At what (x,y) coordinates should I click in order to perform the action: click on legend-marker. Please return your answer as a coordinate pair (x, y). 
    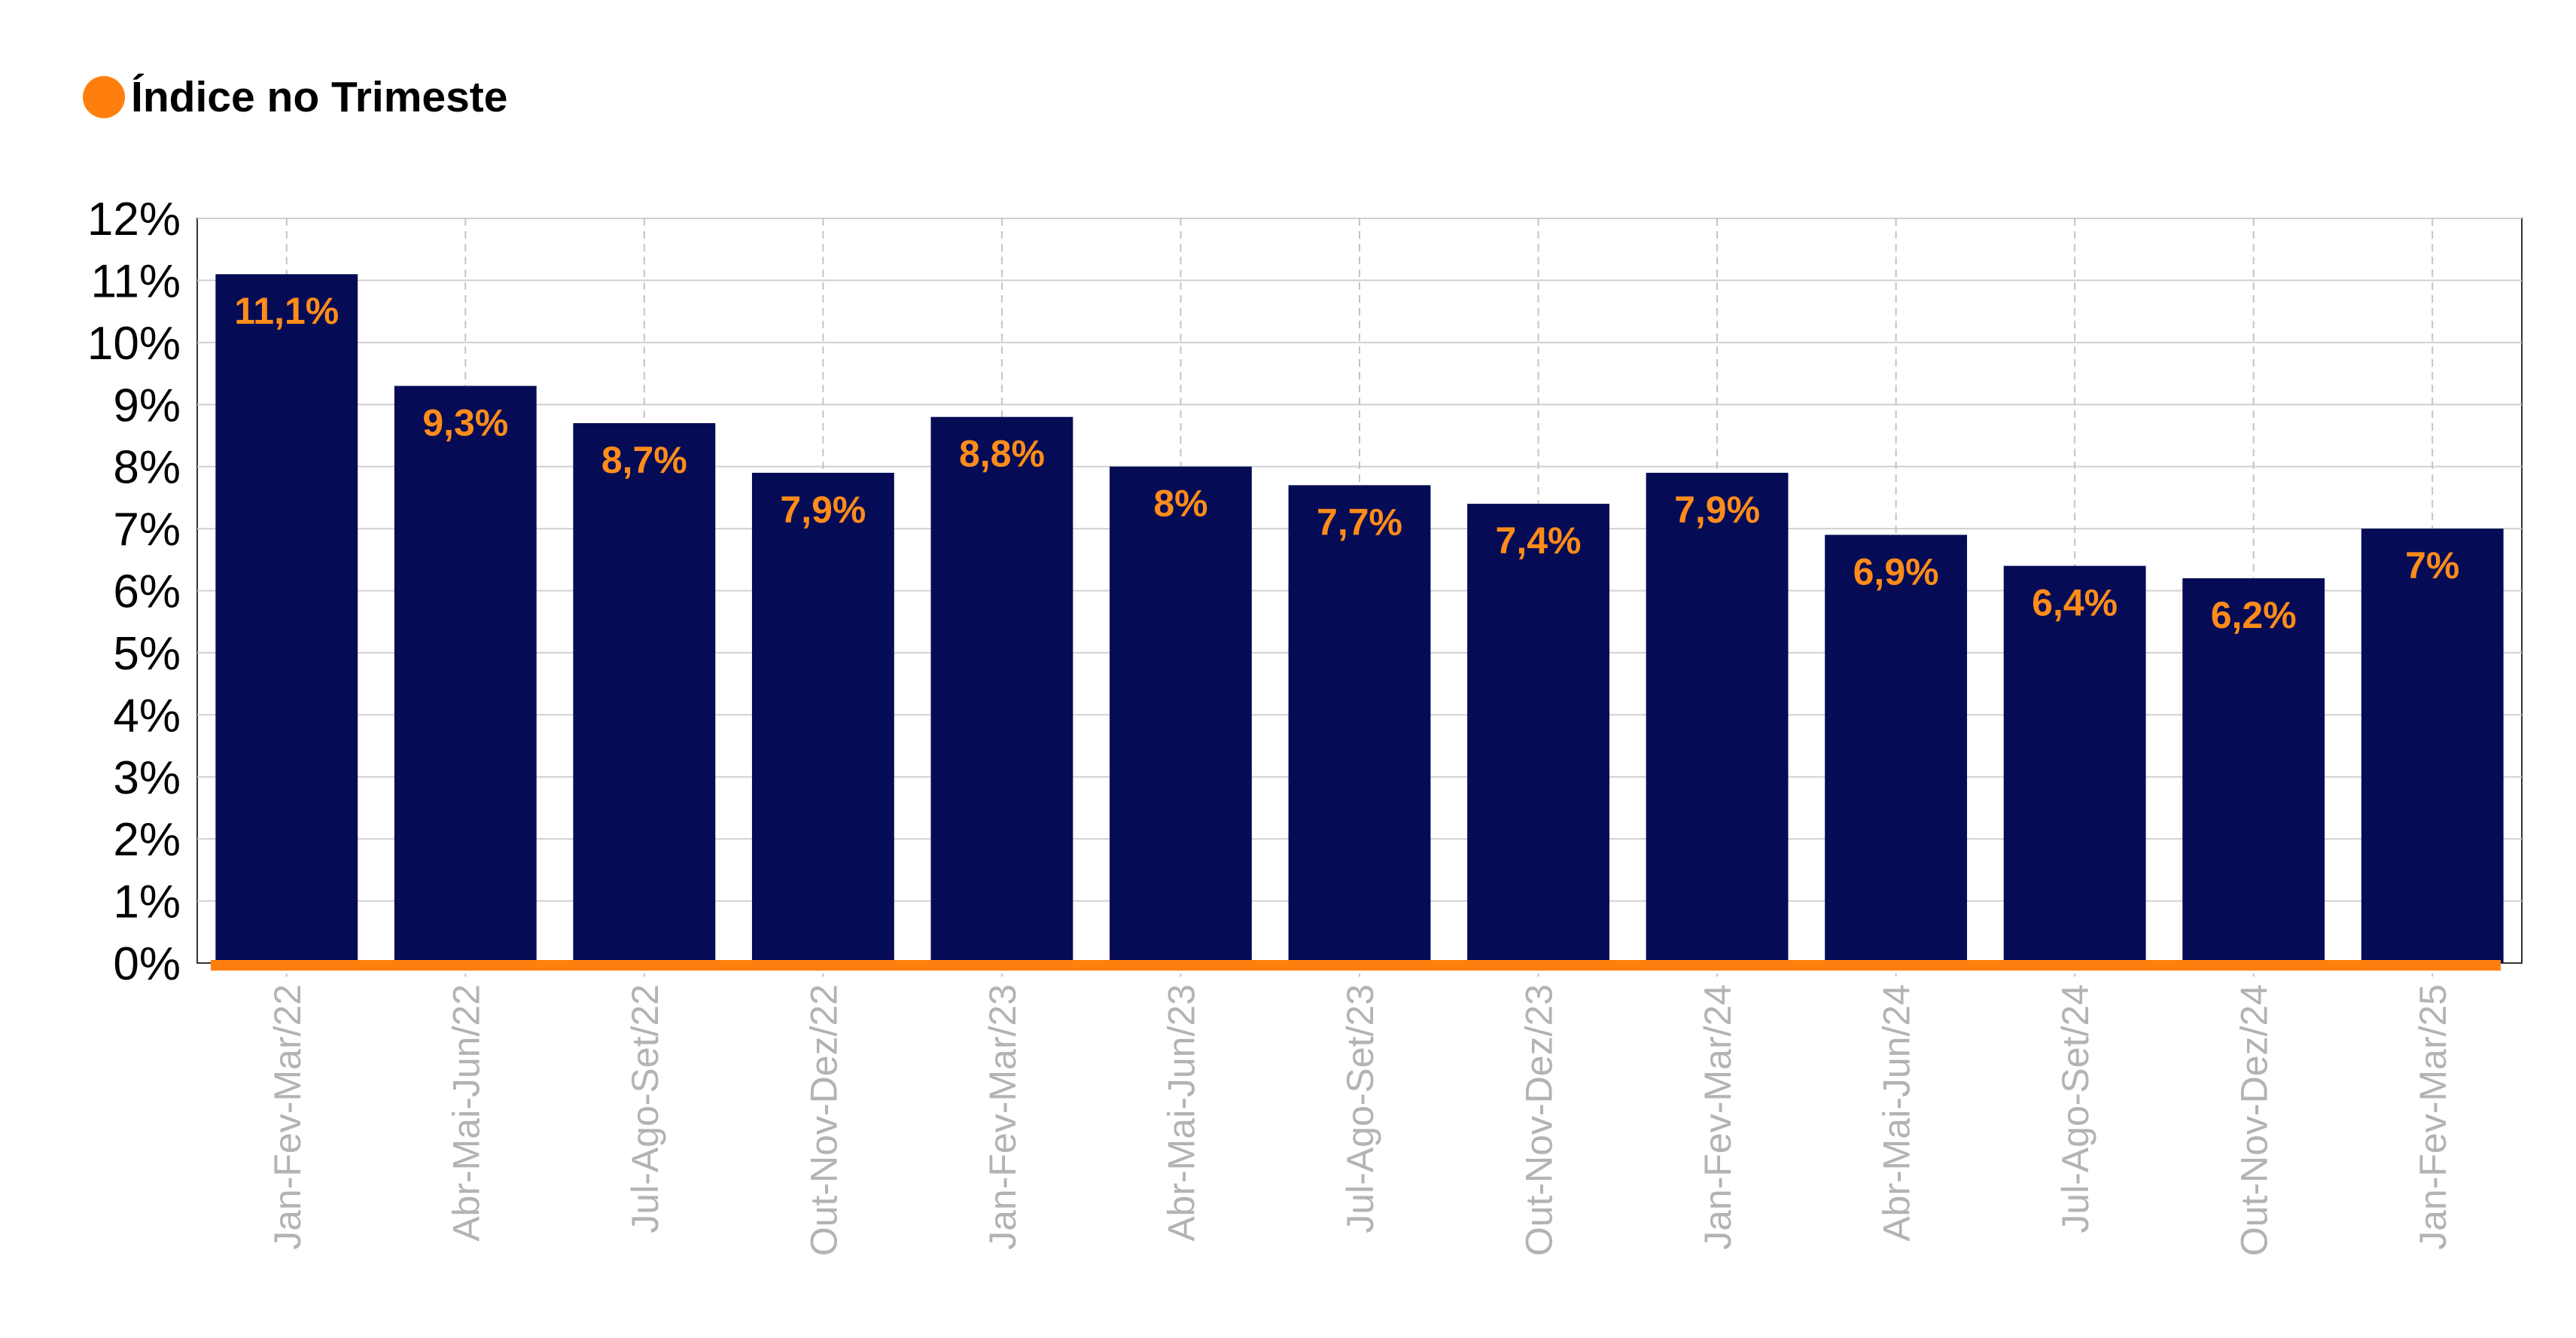
    Looking at the image, I should click on (104, 97).